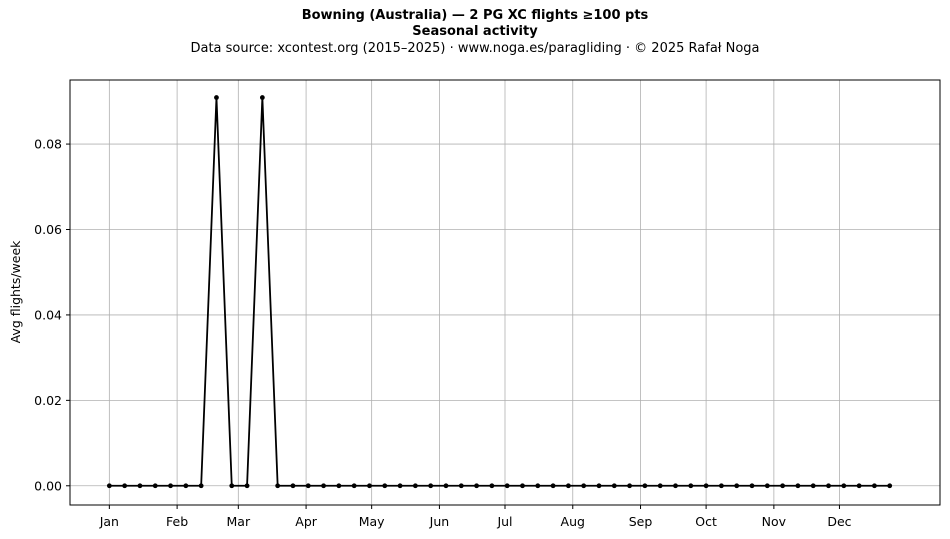  Describe the element at coordinates (48, 229) in the screenshot. I see `y-tick-label: 0.06` at that location.